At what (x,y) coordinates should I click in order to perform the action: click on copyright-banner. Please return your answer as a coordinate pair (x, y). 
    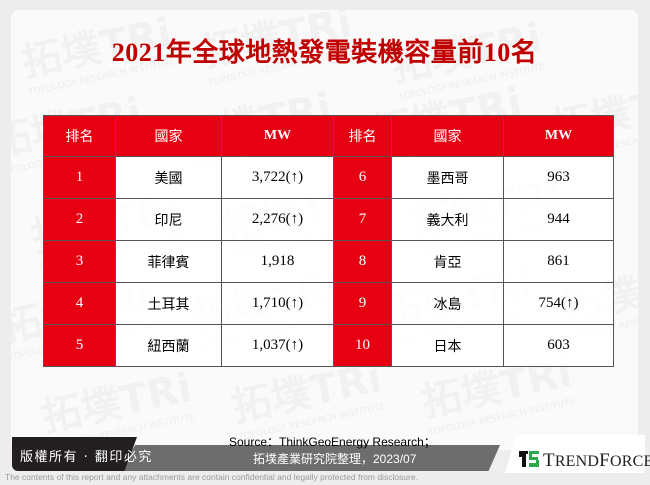
    Looking at the image, I should click on (74, 454).